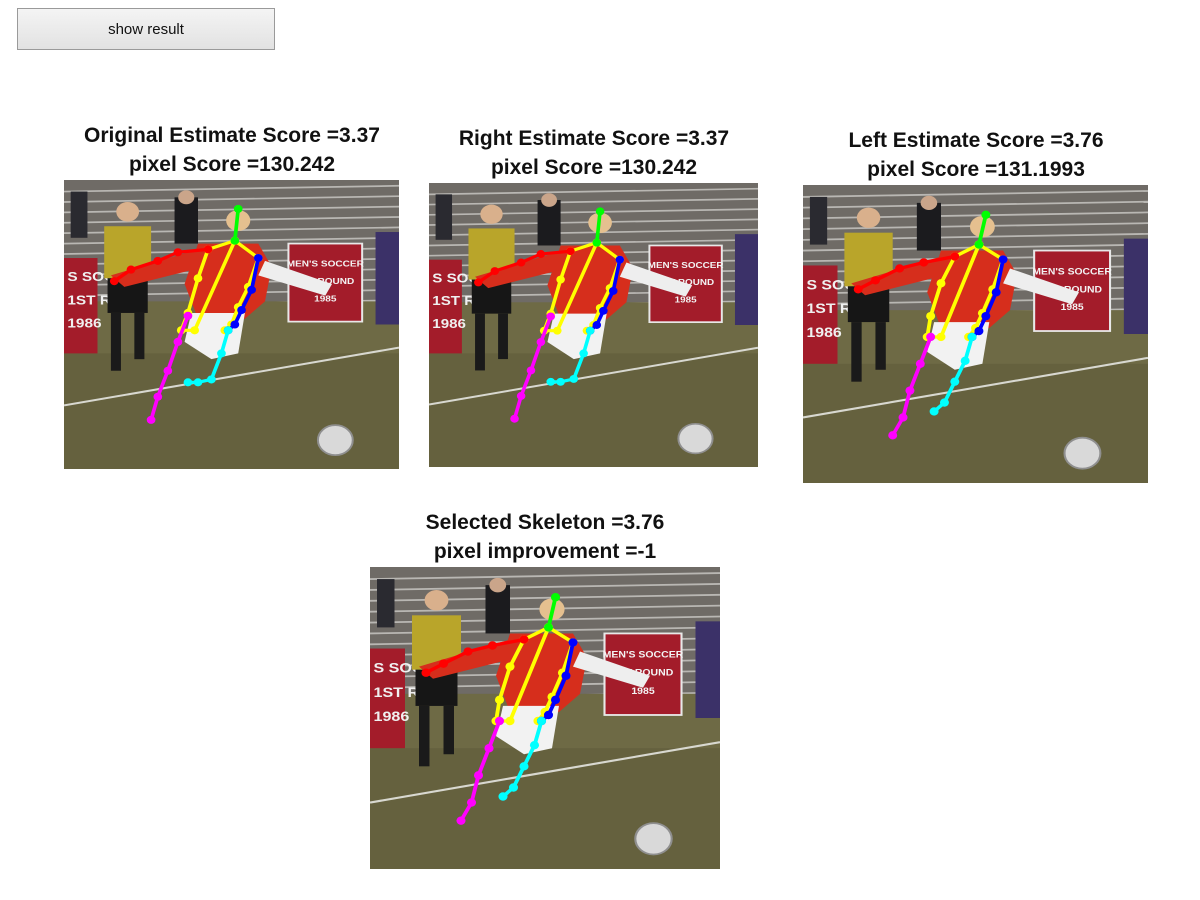 This screenshot has height=900, width=1200. I want to click on show-result-button: show result, so click(146, 29).